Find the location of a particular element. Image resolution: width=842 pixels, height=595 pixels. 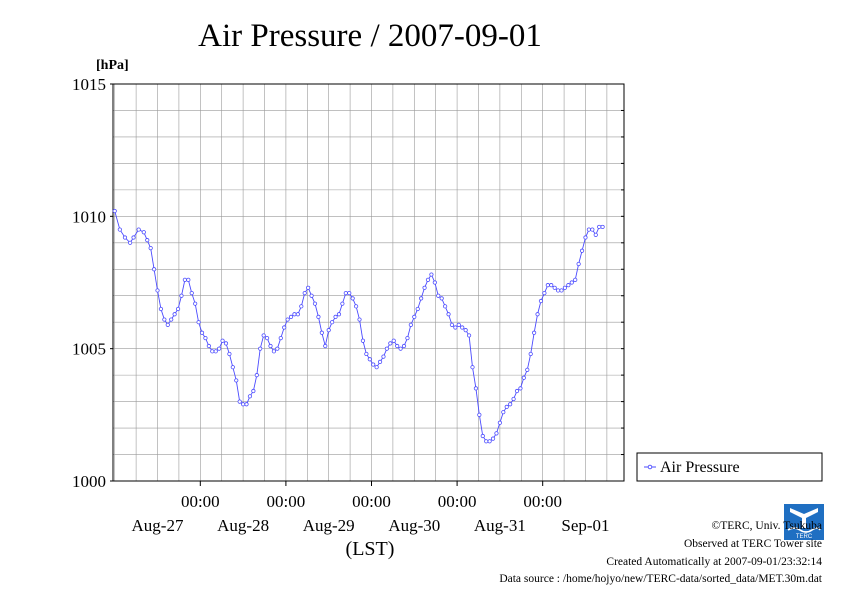

legend-box is located at coordinates (729, 467).